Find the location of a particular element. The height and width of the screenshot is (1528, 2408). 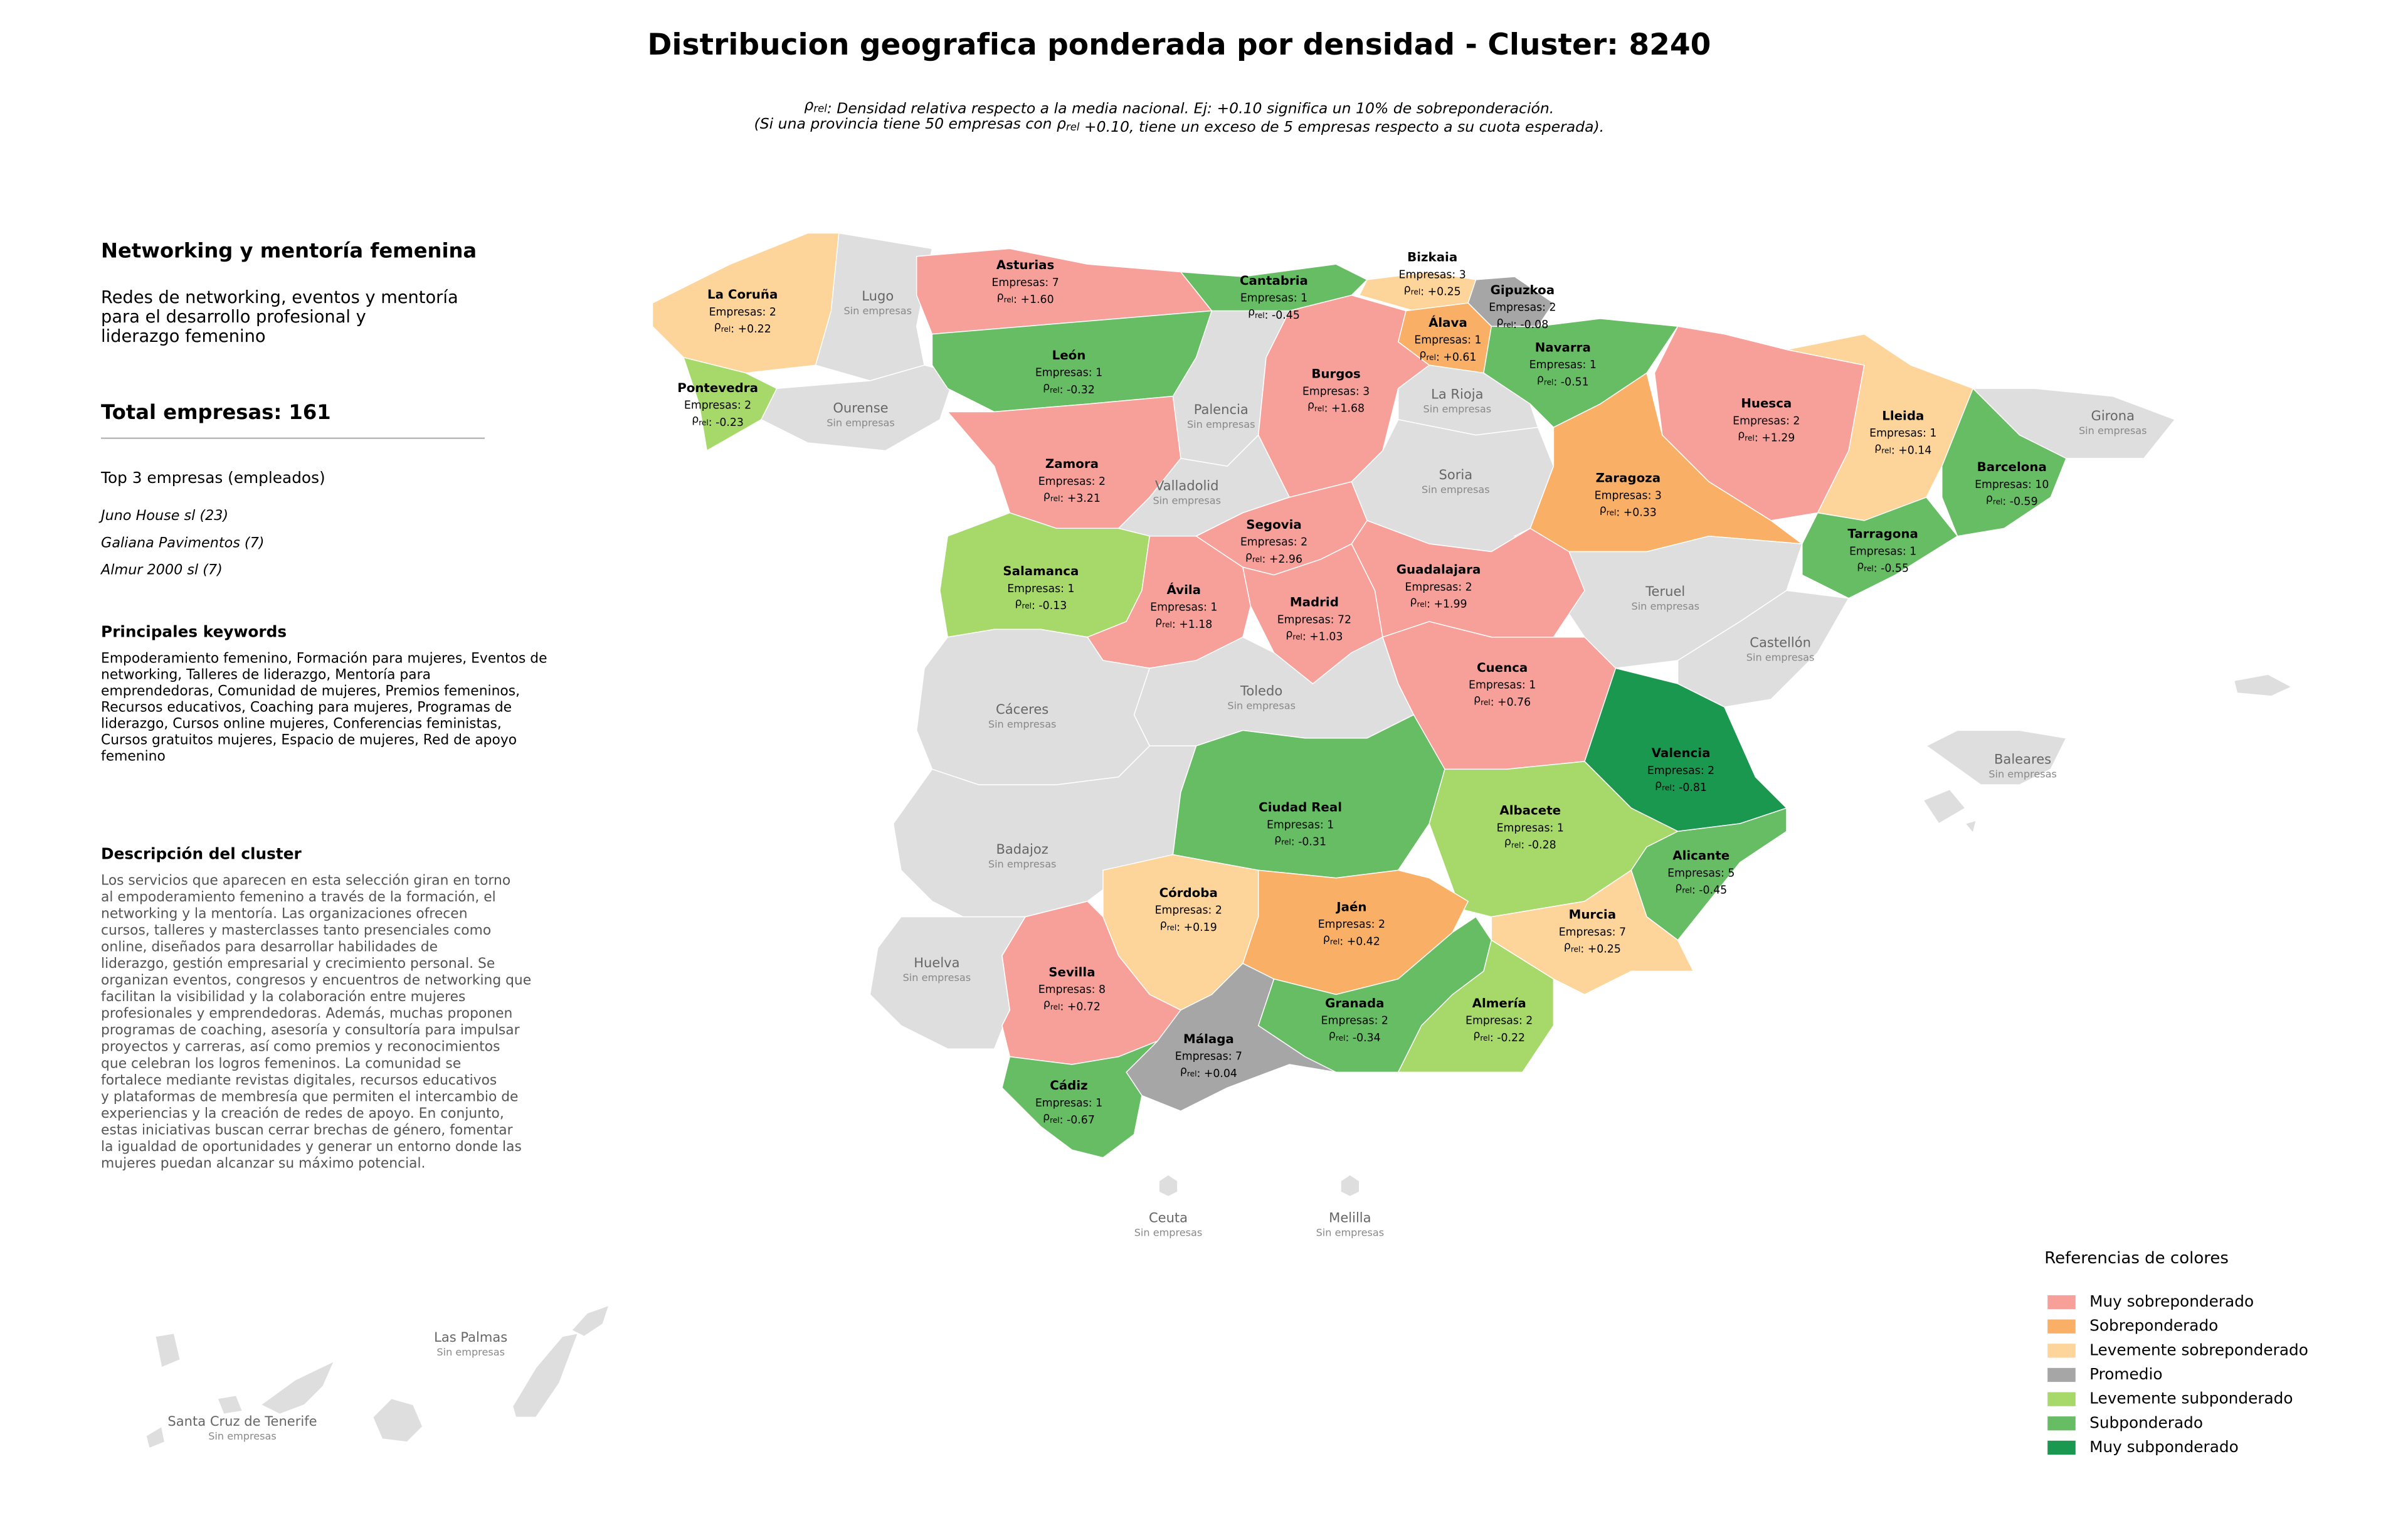

province-rho: ρrel: +1.68 is located at coordinates (1336, 407).